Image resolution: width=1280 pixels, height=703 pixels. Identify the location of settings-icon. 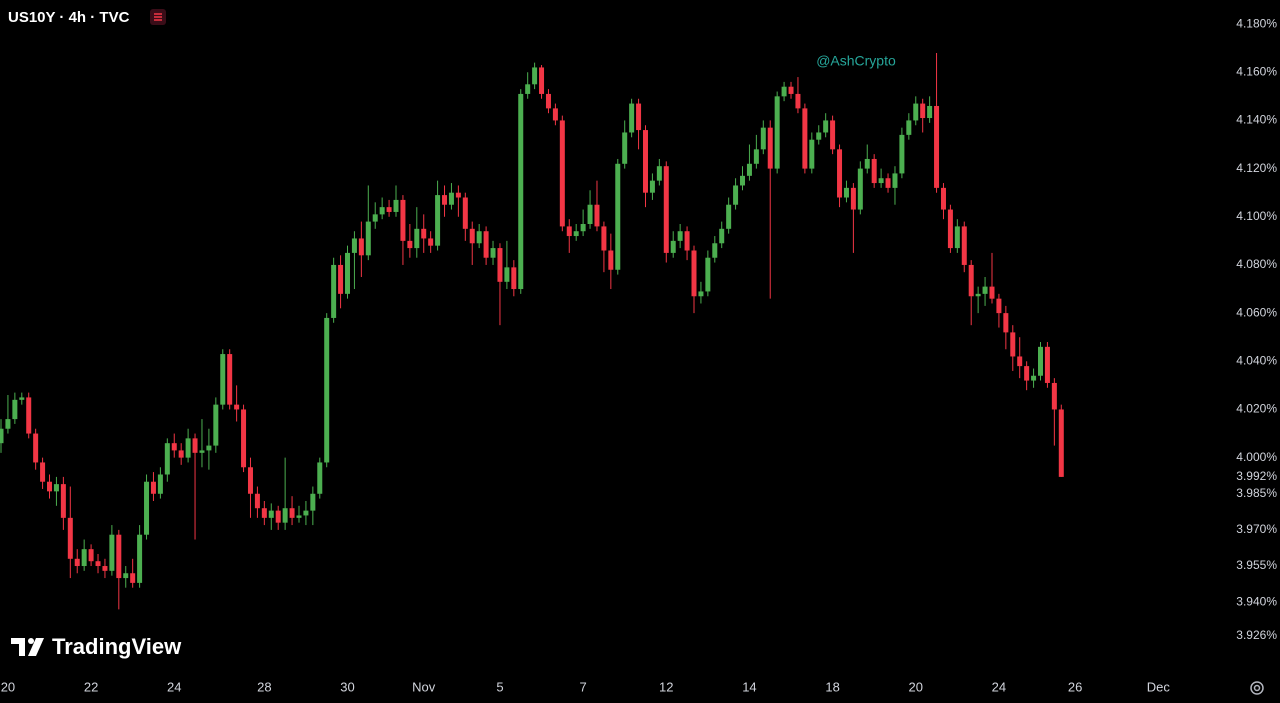
(1257, 688).